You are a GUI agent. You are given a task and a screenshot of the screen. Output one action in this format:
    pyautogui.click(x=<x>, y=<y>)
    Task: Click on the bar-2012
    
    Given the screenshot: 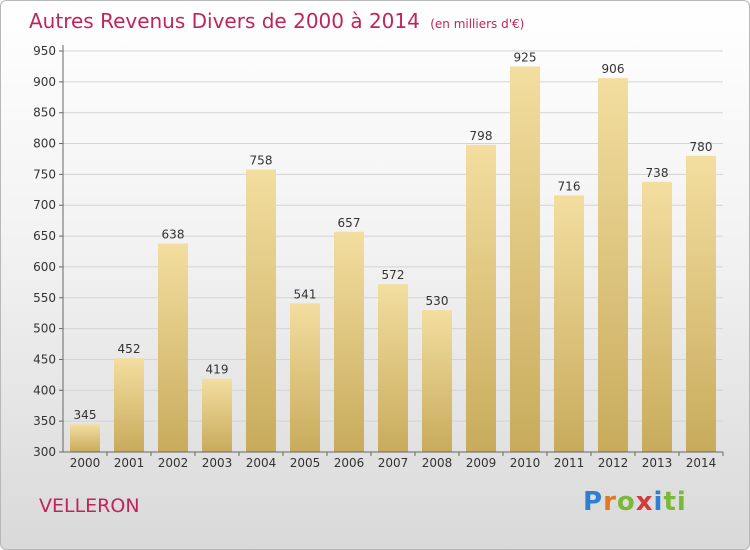 What is the action you would take?
    pyautogui.click(x=613, y=265)
    